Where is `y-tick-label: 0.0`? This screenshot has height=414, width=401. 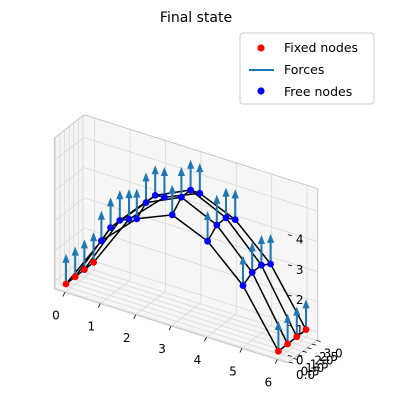 y-tick-label: 0.0 is located at coordinates (305, 375).